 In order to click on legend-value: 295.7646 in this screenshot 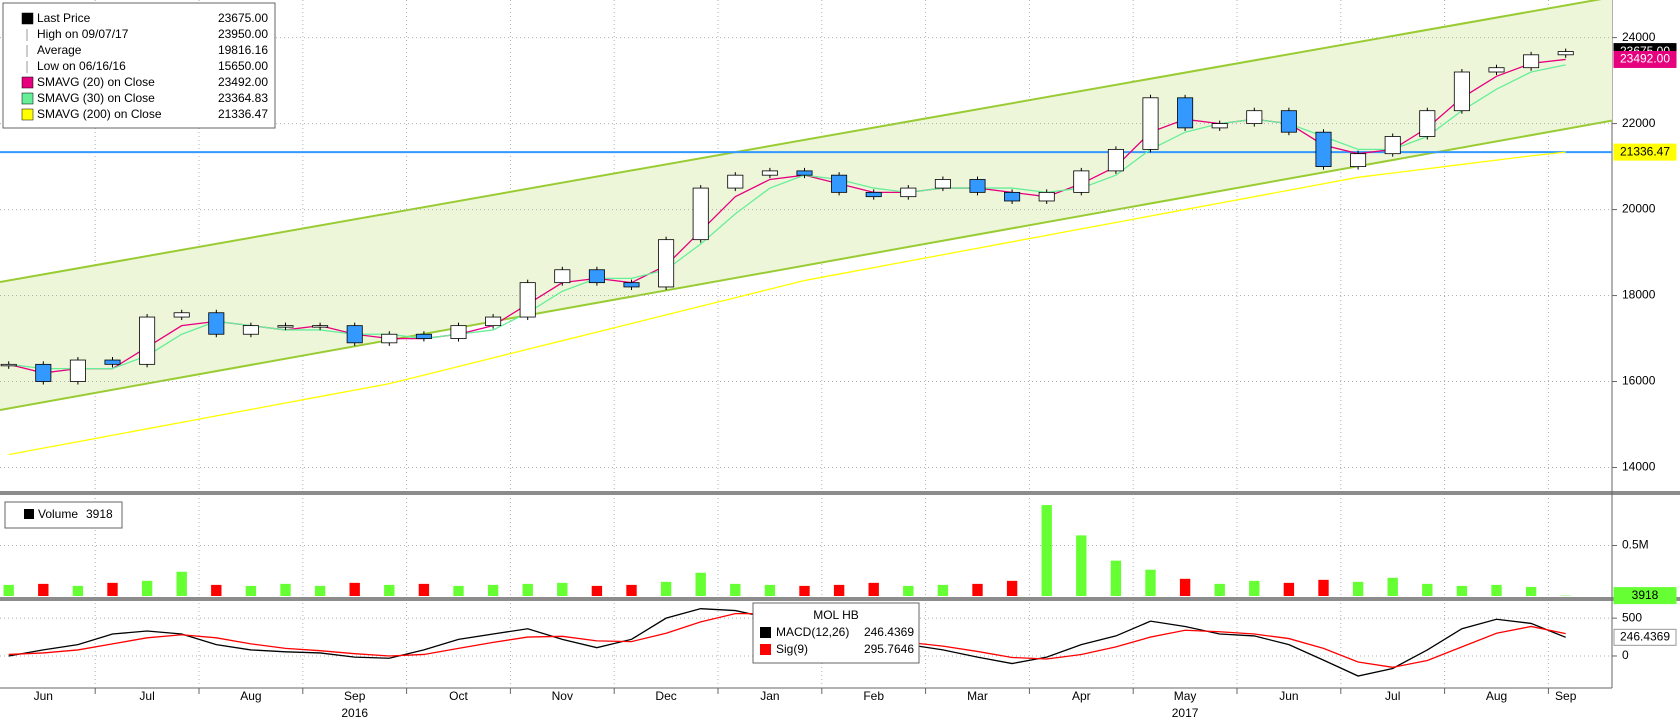, I will do `click(889, 649)`.